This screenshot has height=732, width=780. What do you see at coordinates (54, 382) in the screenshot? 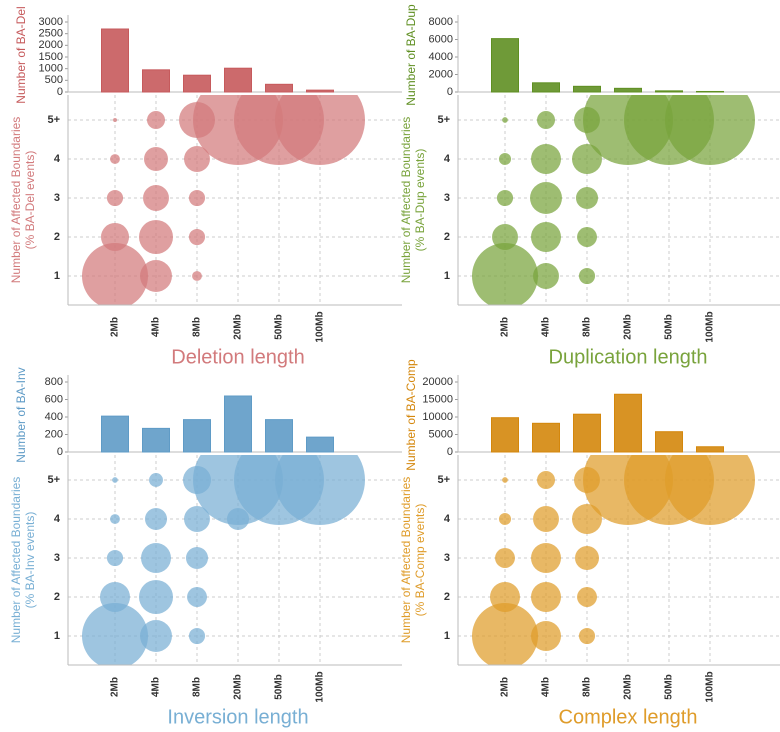
I see `y-tick-label: 800` at bounding box center [54, 382].